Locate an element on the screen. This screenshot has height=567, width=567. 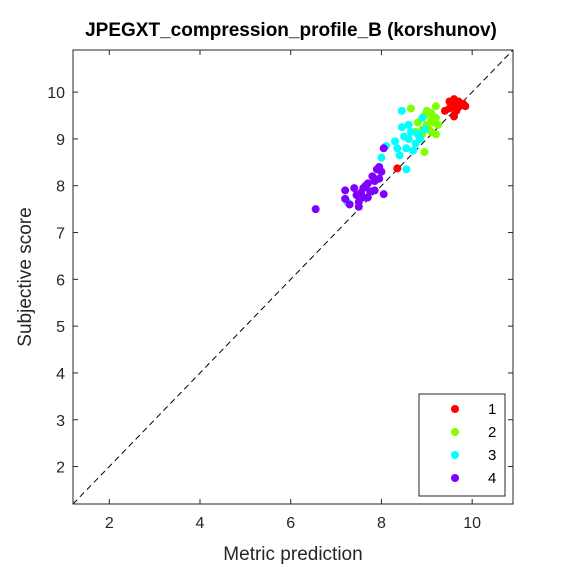
y-tick-label: 4 is located at coordinates (60, 374).